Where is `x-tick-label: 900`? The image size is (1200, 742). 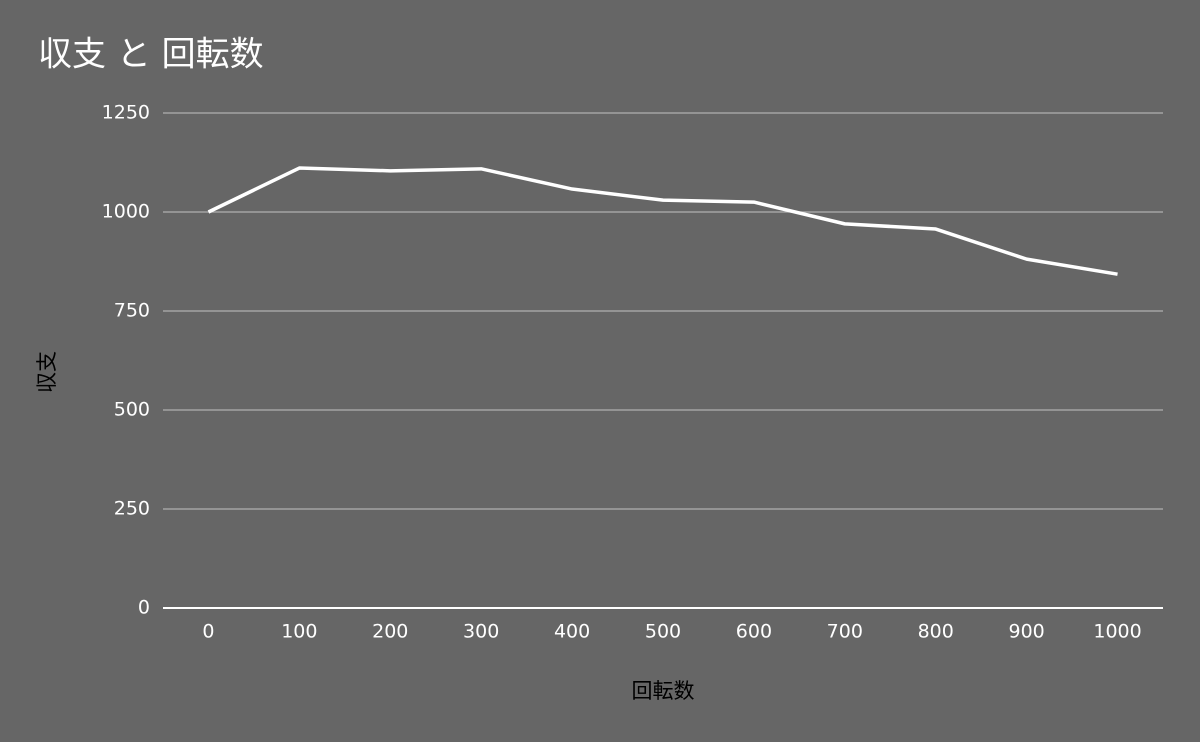 x-tick-label: 900 is located at coordinates (1027, 632).